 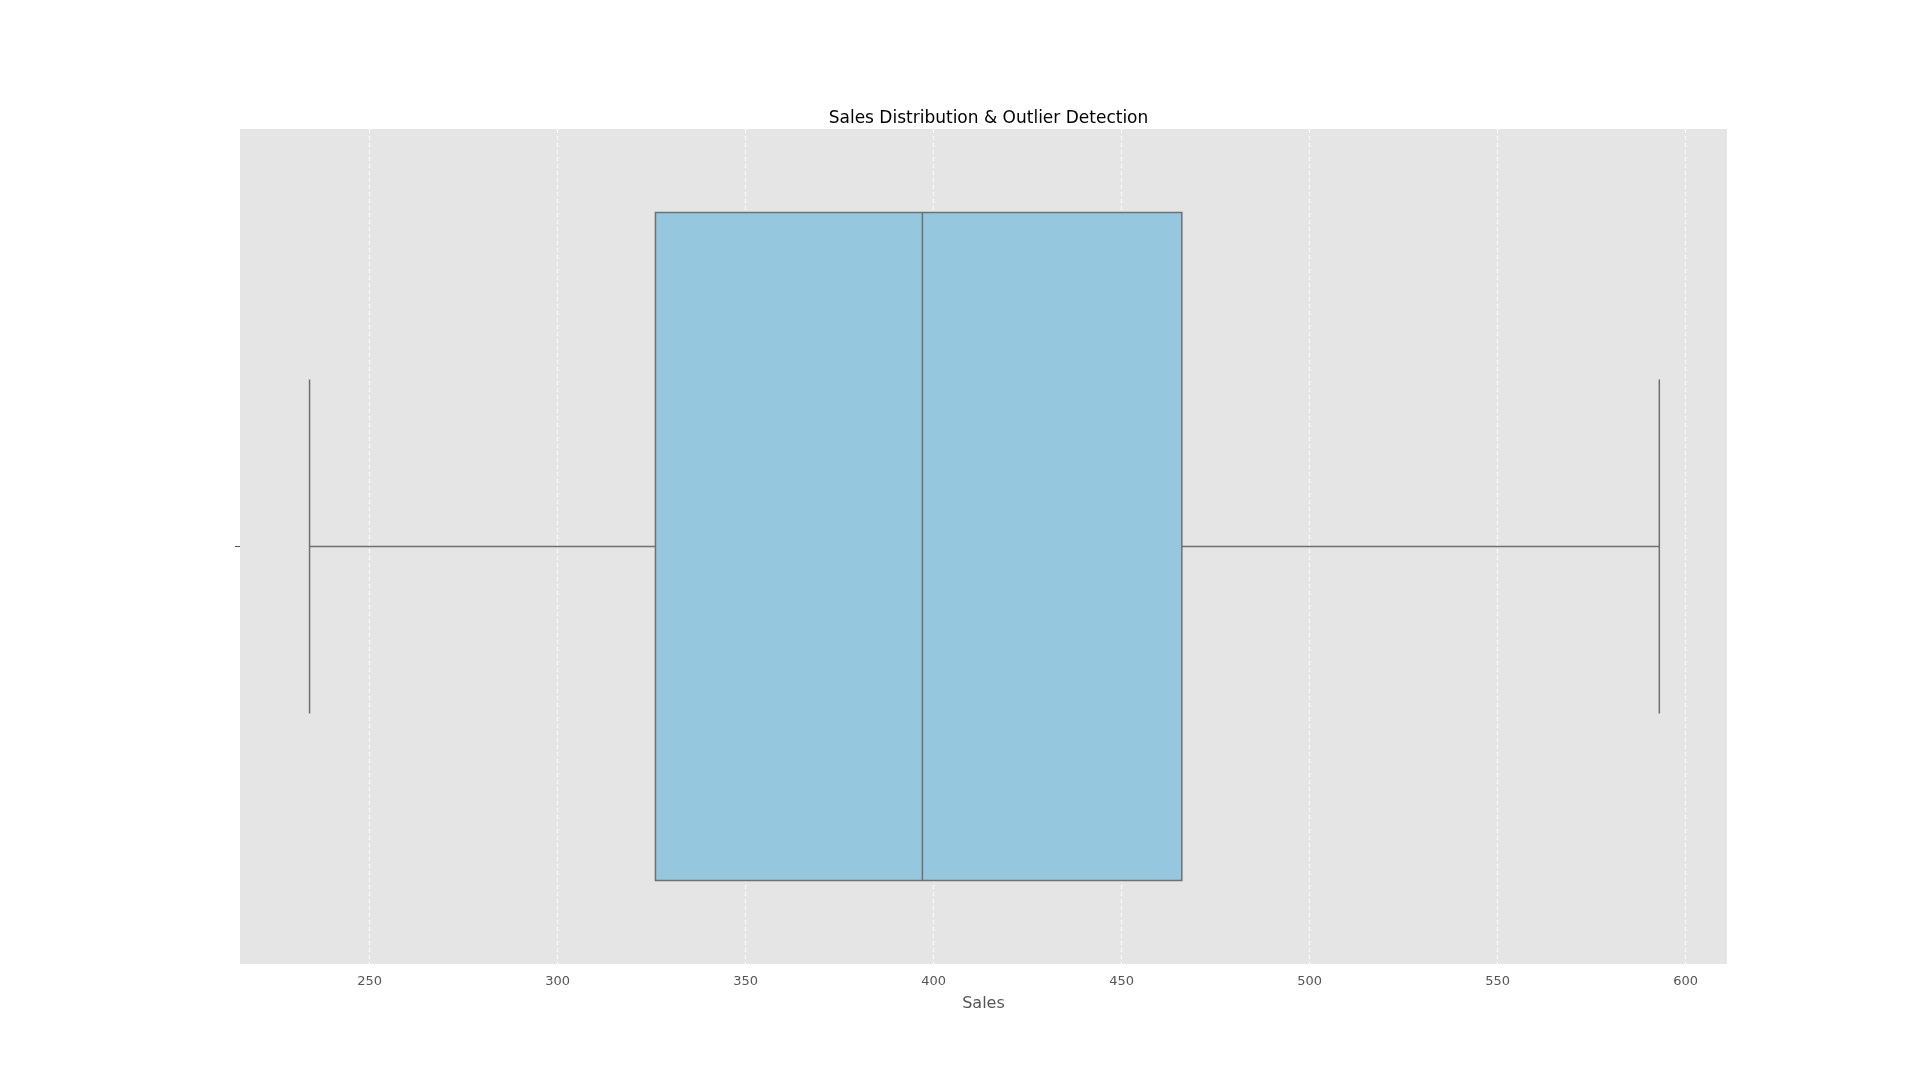 I want to click on x-tick-label: 400, so click(x=934, y=980).